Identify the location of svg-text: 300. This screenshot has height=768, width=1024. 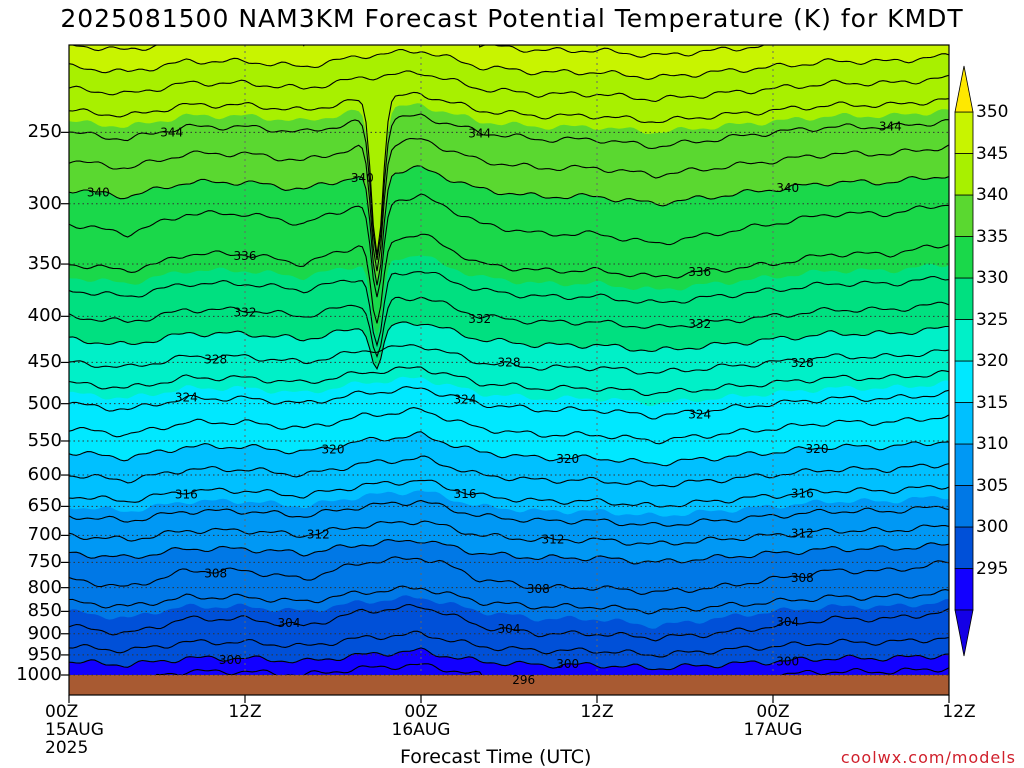
(787, 661).